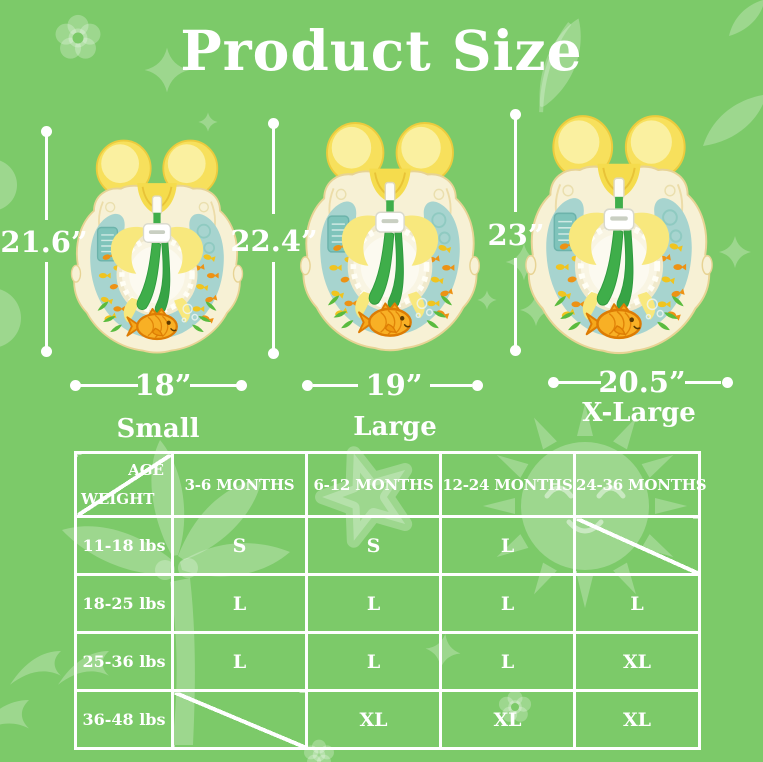 The width and height of the screenshot is (763, 762). I want to click on weight-row-label: 36-48 lbs, so click(124, 719).